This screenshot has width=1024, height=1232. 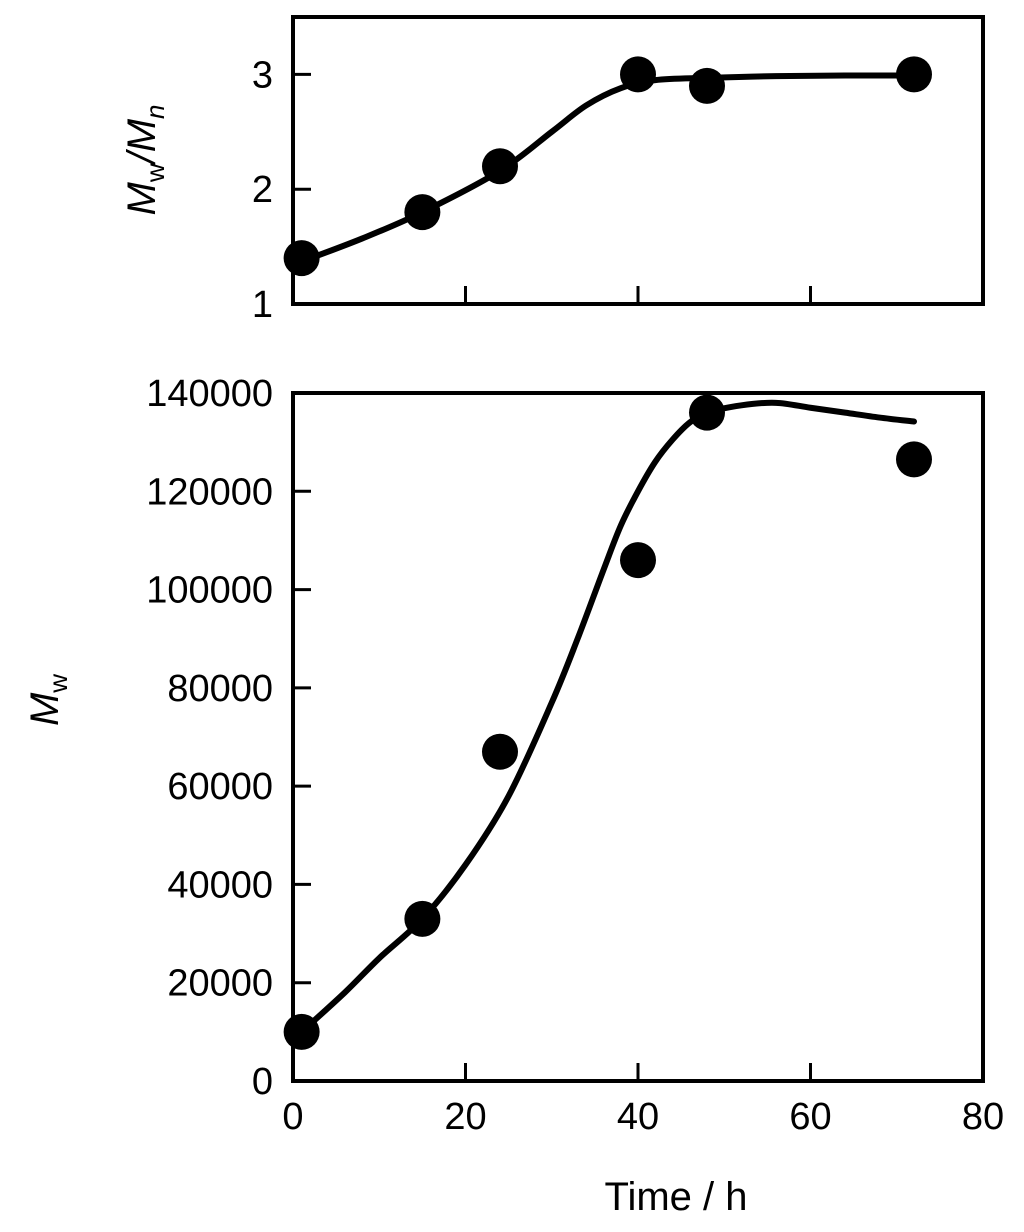 I want to click on top-ylabel-slash: /M, so click(x=142, y=142).